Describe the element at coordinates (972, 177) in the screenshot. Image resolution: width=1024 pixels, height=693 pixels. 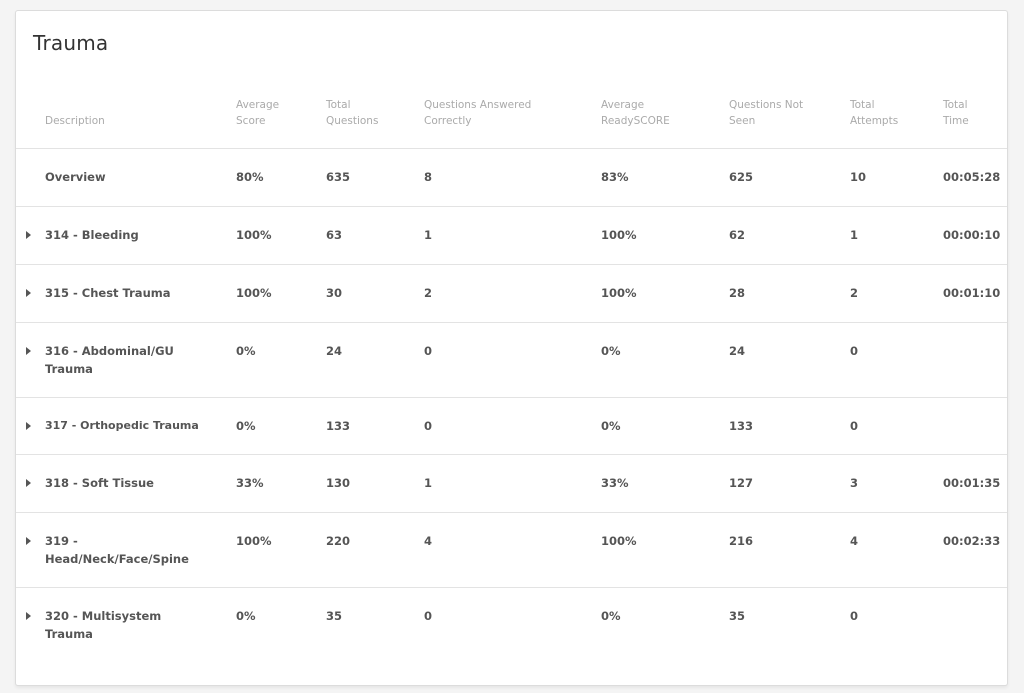
I see `row-total-time: 00:05:28` at that location.